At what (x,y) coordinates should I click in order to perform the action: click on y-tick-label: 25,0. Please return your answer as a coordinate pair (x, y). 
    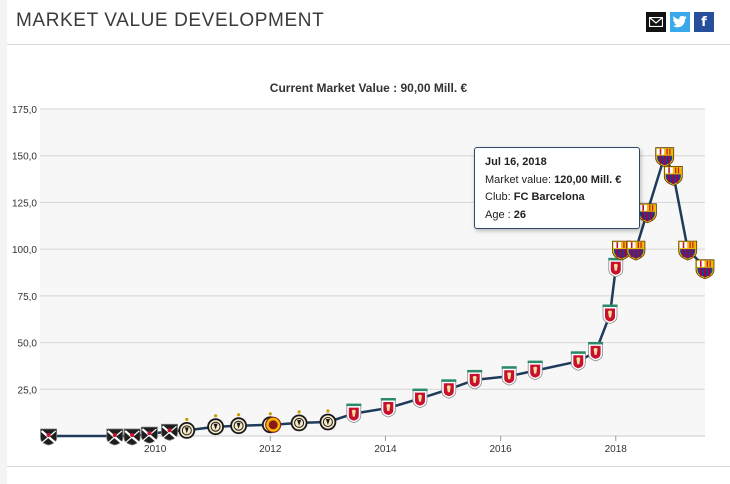
    Looking at the image, I should click on (28, 390).